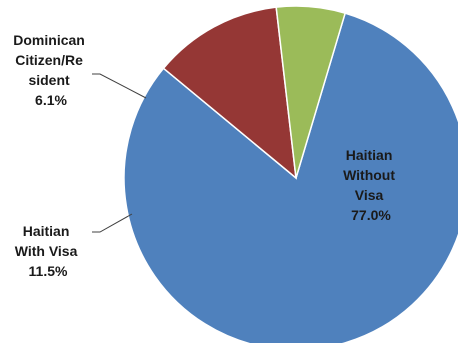  What do you see at coordinates (311, 92) in the screenshot?
I see `slice-dominican` at bounding box center [311, 92].